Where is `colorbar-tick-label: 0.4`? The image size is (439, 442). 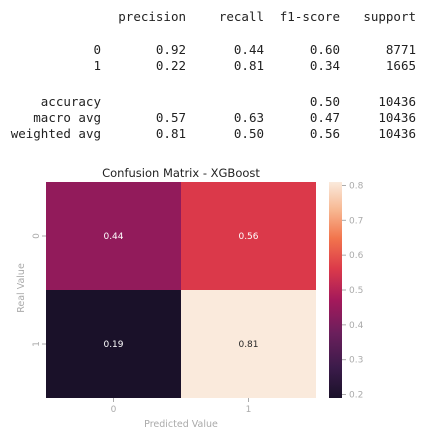 colorbar-tick-label: 0.4 is located at coordinates (356, 326).